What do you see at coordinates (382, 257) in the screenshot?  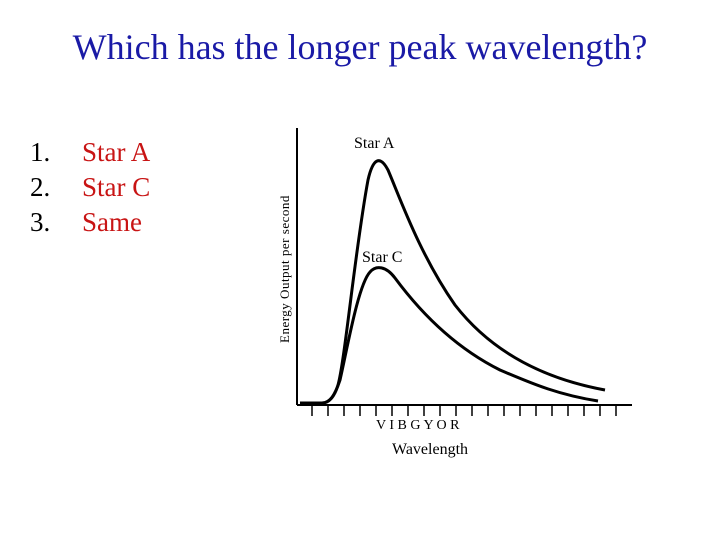 I see `star-c-label: Star C` at bounding box center [382, 257].